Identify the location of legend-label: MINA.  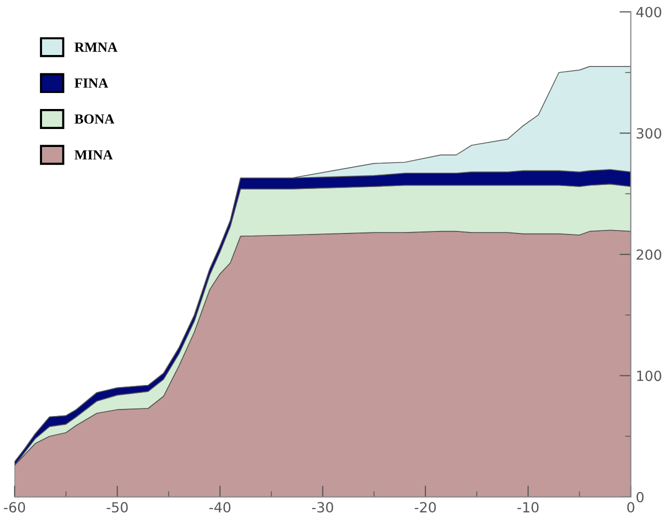
(93, 155).